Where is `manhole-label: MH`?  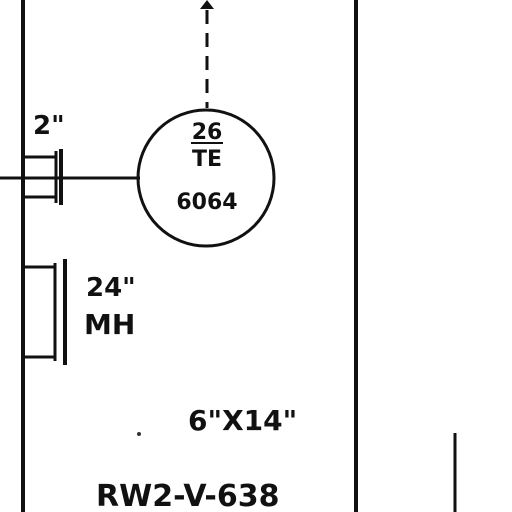
manhole-label: MH is located at coordinates (109, 324).